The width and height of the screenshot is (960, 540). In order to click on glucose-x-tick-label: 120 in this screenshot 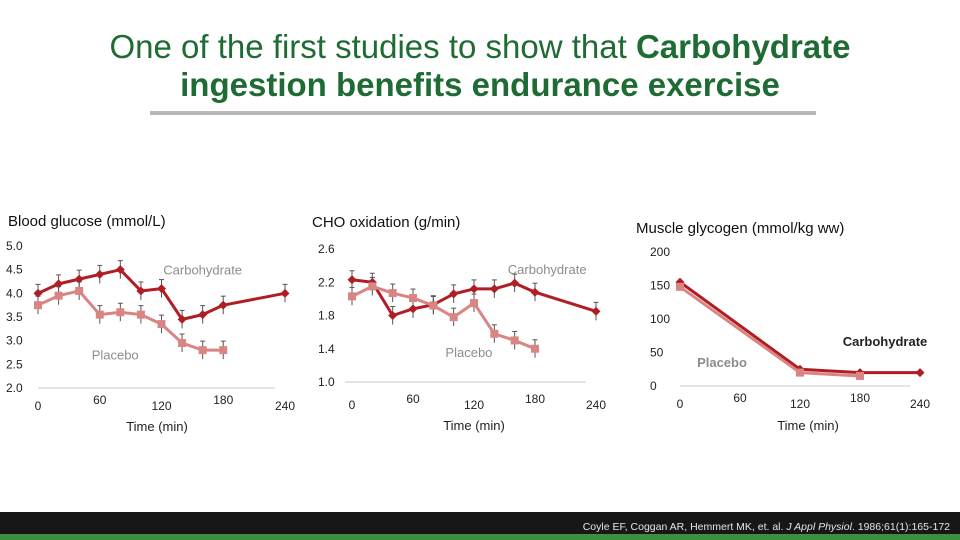, I will do `click(161, 406)`.